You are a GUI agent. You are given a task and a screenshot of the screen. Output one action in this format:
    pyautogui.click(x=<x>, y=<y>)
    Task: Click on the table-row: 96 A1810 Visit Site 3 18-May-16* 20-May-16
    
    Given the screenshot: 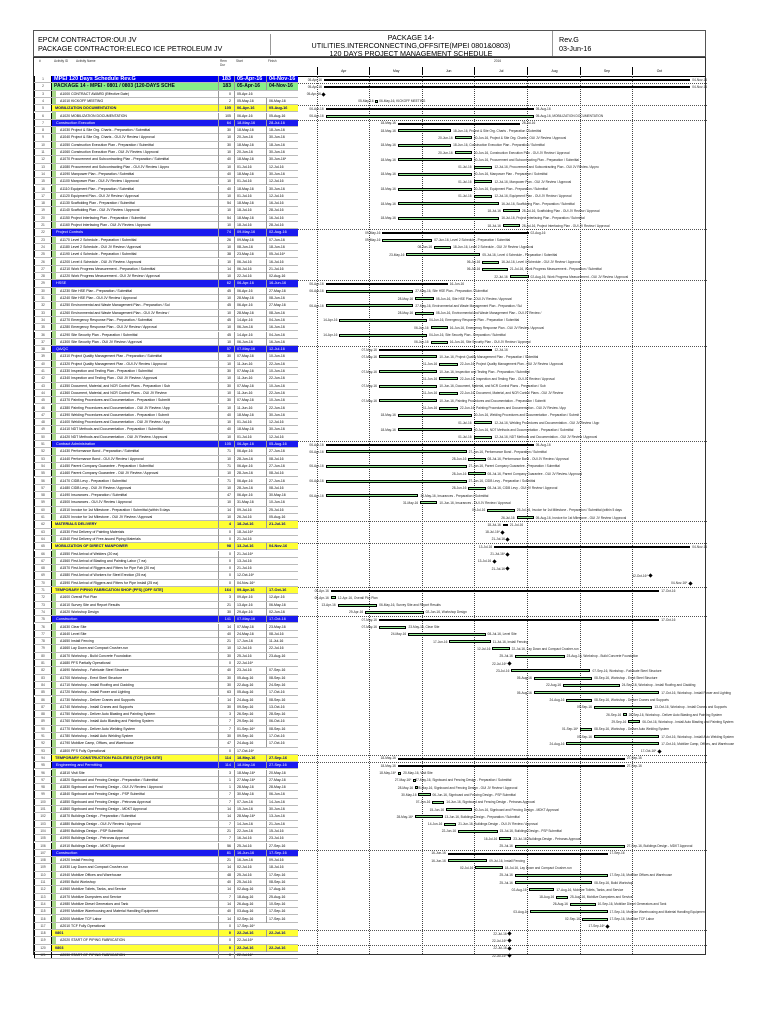 What is the action you would take?
    pyautogui.click(x=166, y=773)
    